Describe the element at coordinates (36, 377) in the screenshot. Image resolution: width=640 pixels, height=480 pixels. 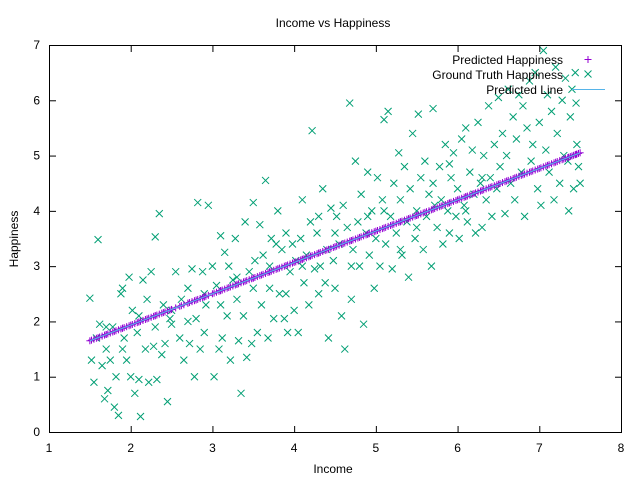
I see `y-tick-label: 1` at that location.